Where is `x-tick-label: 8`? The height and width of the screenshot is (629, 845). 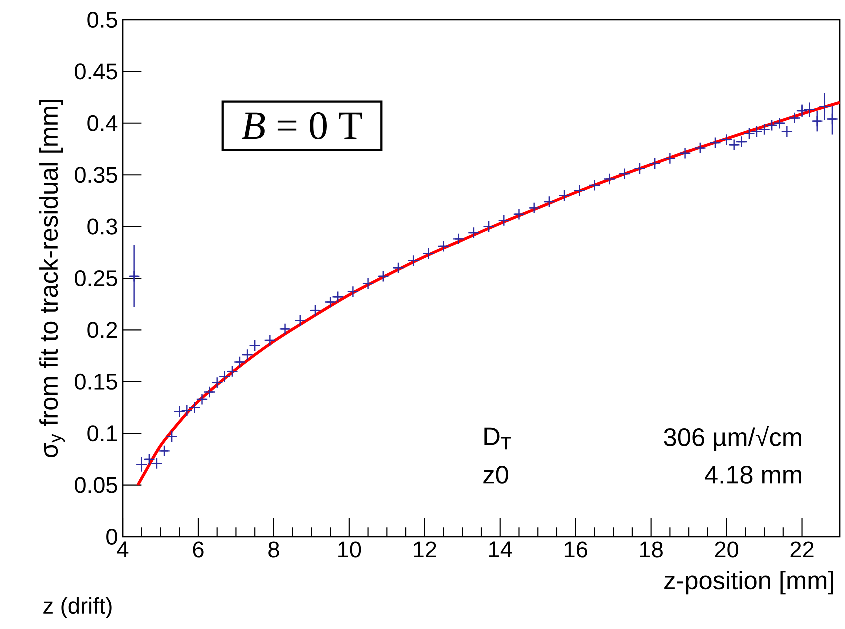
x-tick-label: 8 is located at coordinates (274, 550).